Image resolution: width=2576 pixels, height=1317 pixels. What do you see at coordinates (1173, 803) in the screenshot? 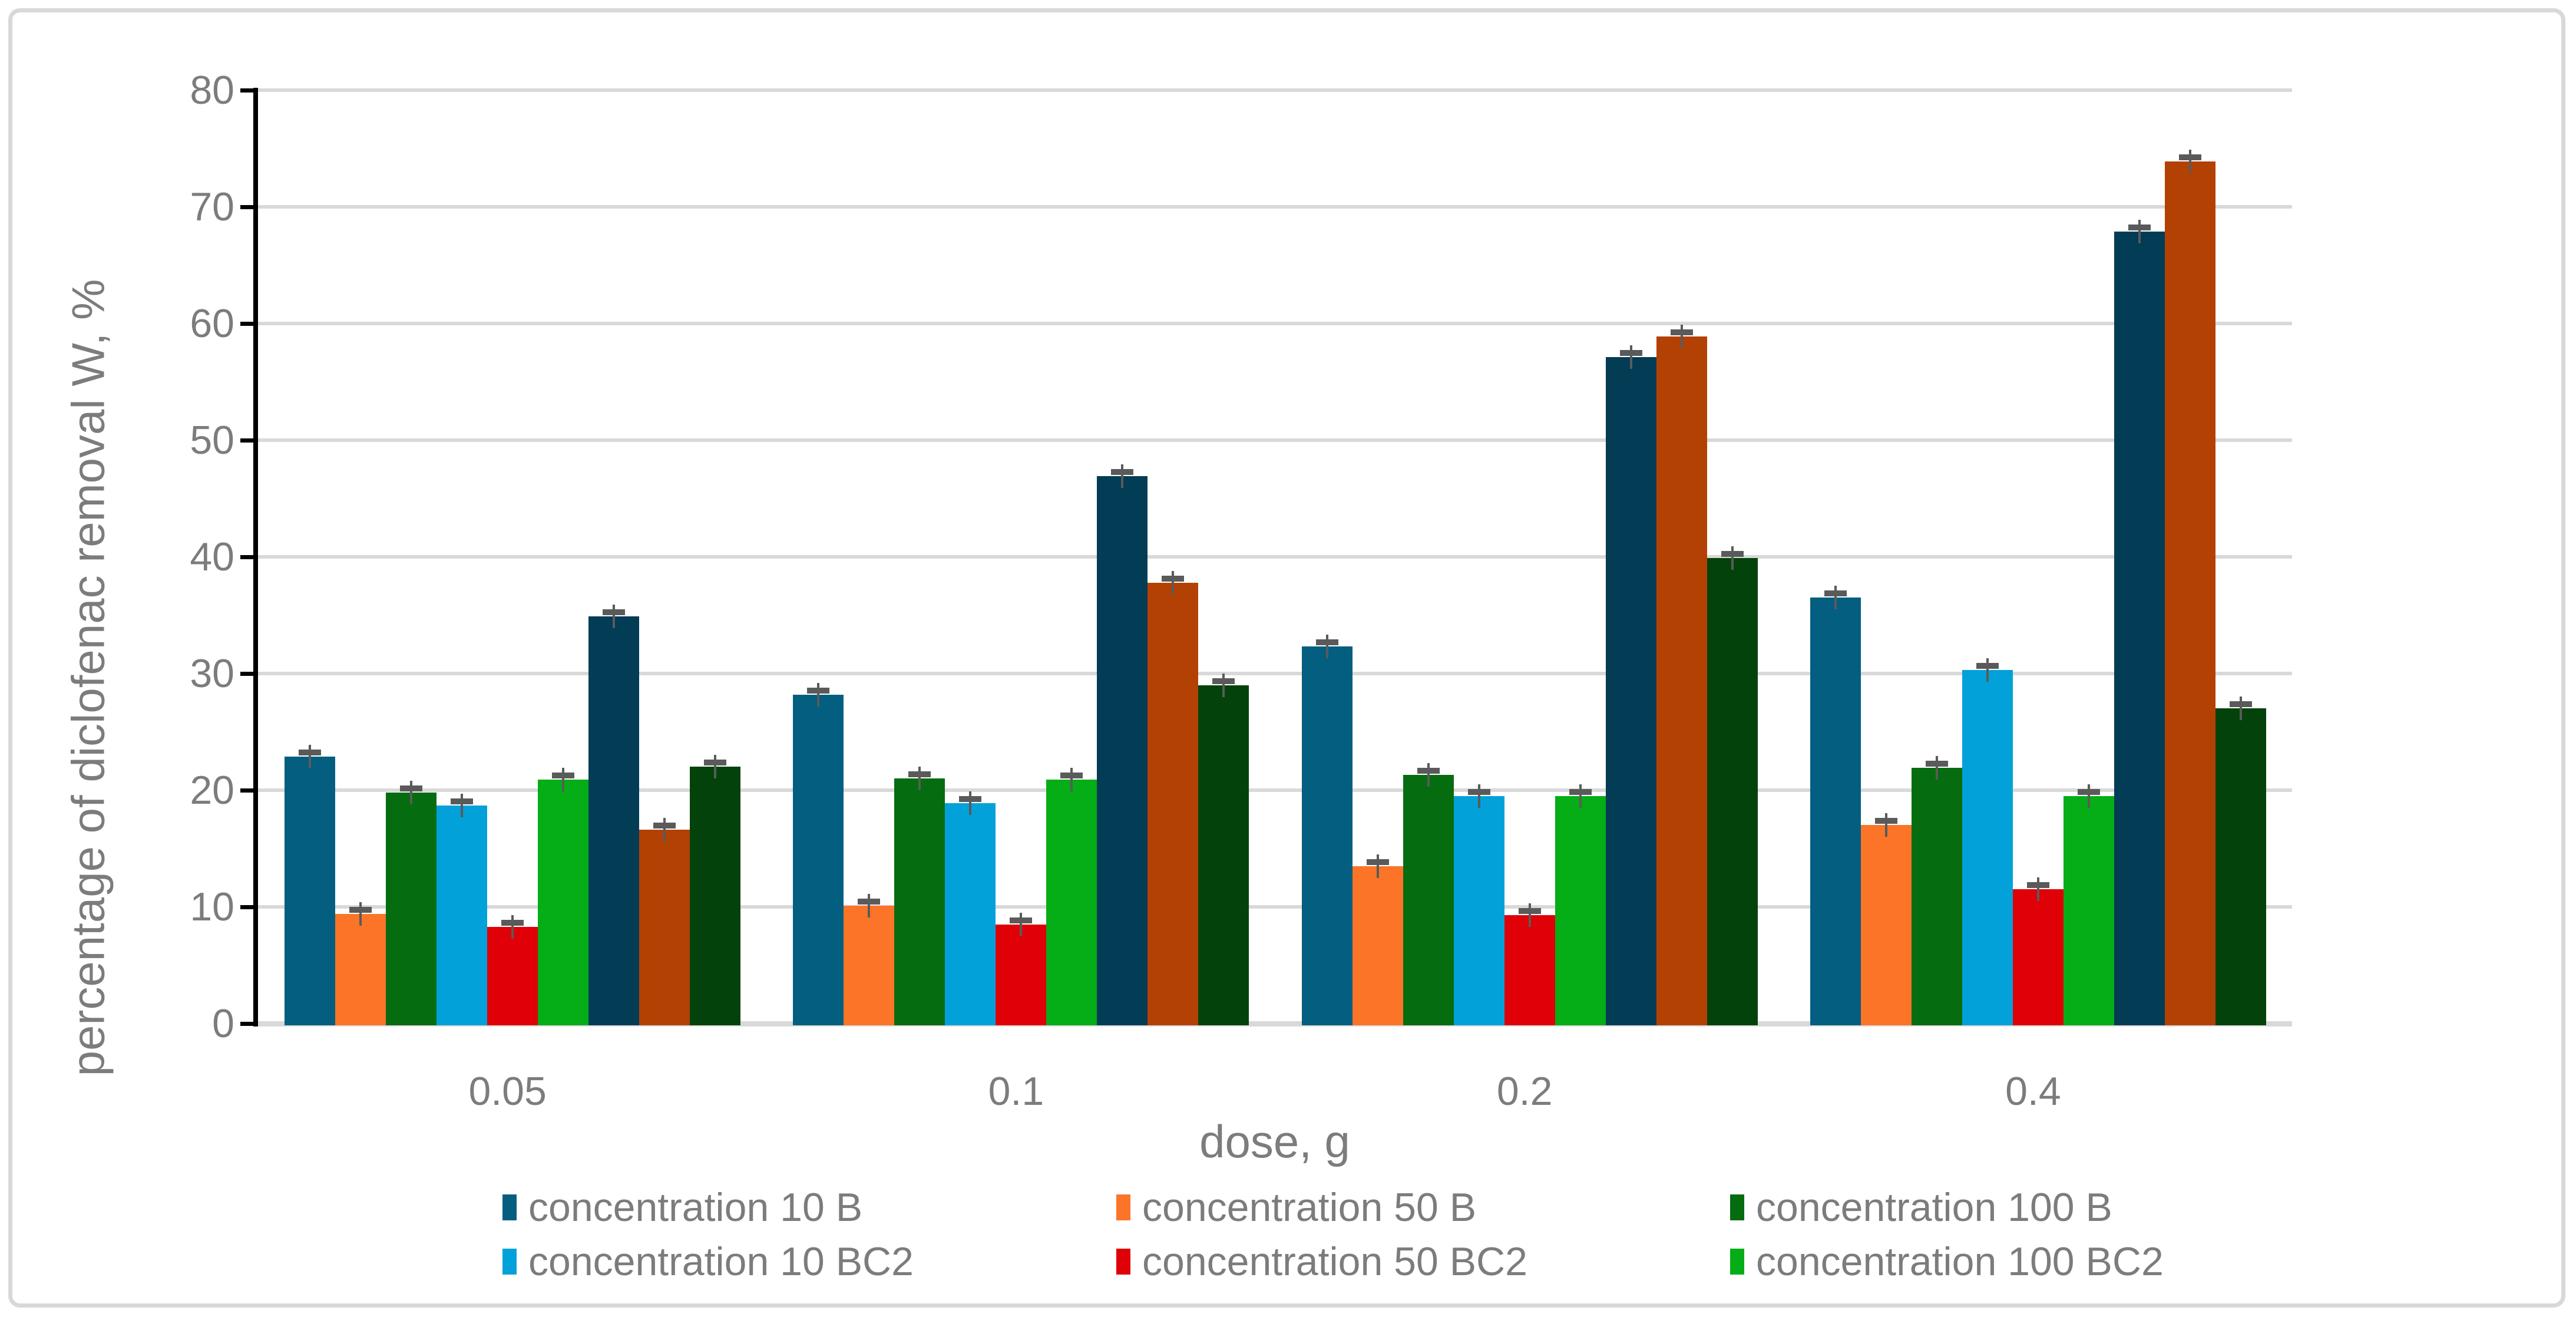
I see `bar-series8-0.1` at bounding box center [1173, 803].